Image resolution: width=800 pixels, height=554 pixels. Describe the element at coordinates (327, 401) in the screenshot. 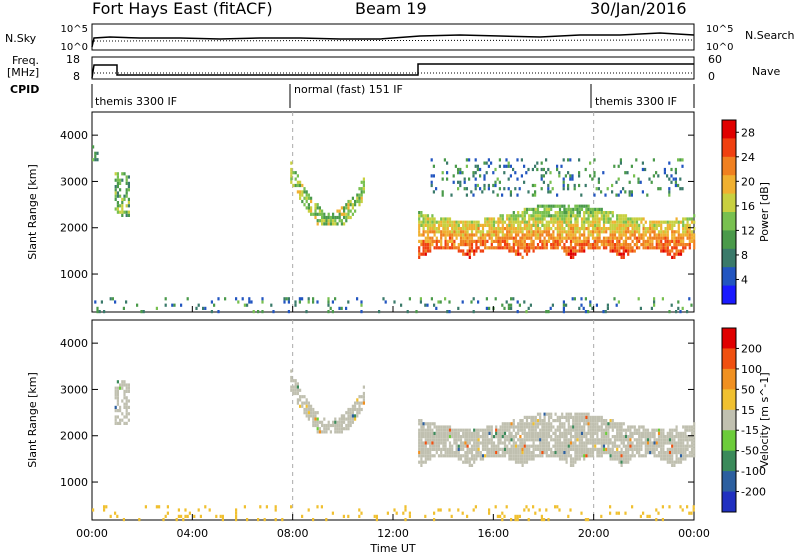

I see `feature-arc` at that location.